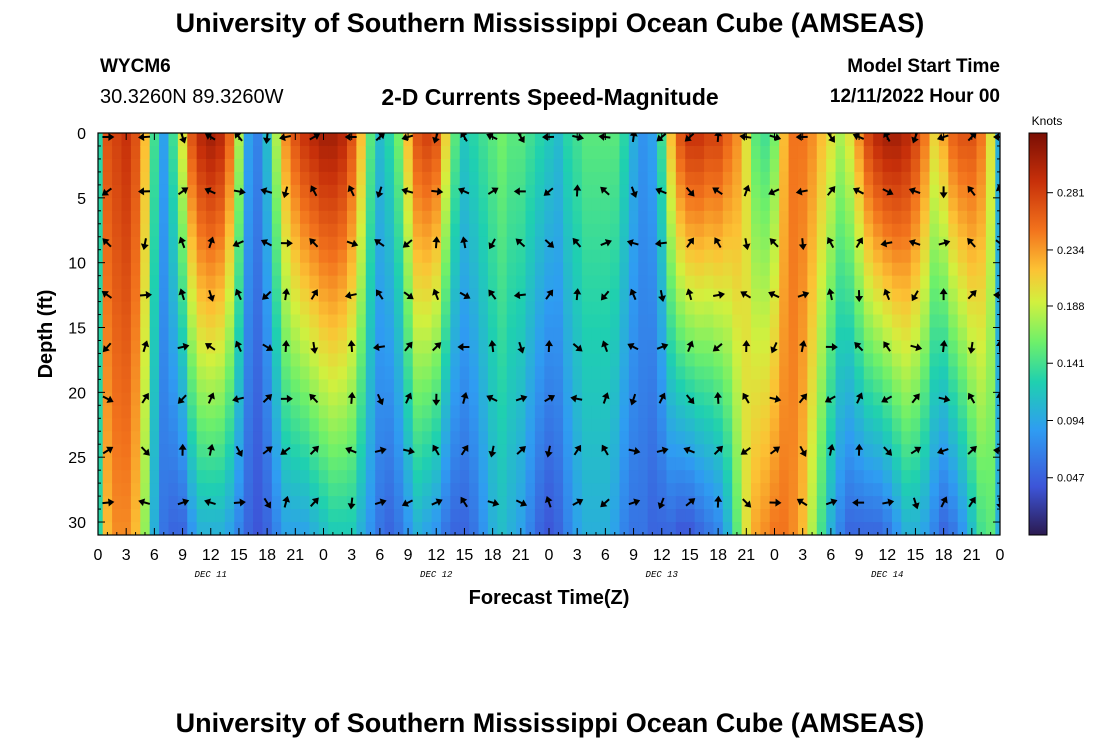  What do you see at coordinates (923, 66) in the screenshot?
I see `model-start-label: Model Start Time` at bounding box center [923, 66].